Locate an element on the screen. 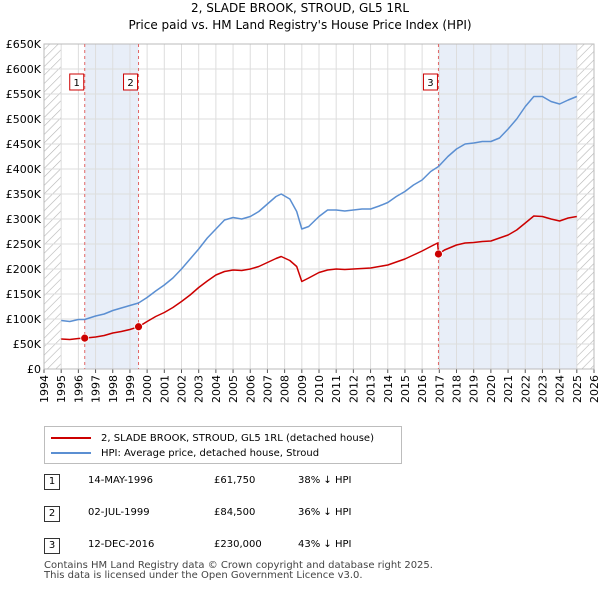 The height and width of the screenshot is (590, 600). x-tick-label: 1996 is located at coordinates (78, 389).